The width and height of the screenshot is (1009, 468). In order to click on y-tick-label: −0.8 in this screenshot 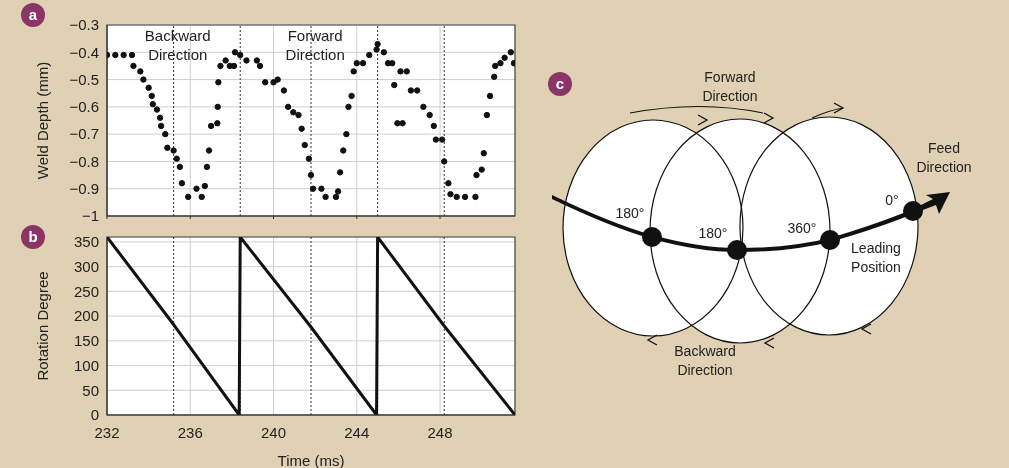, I will do `click(84, 161)`.